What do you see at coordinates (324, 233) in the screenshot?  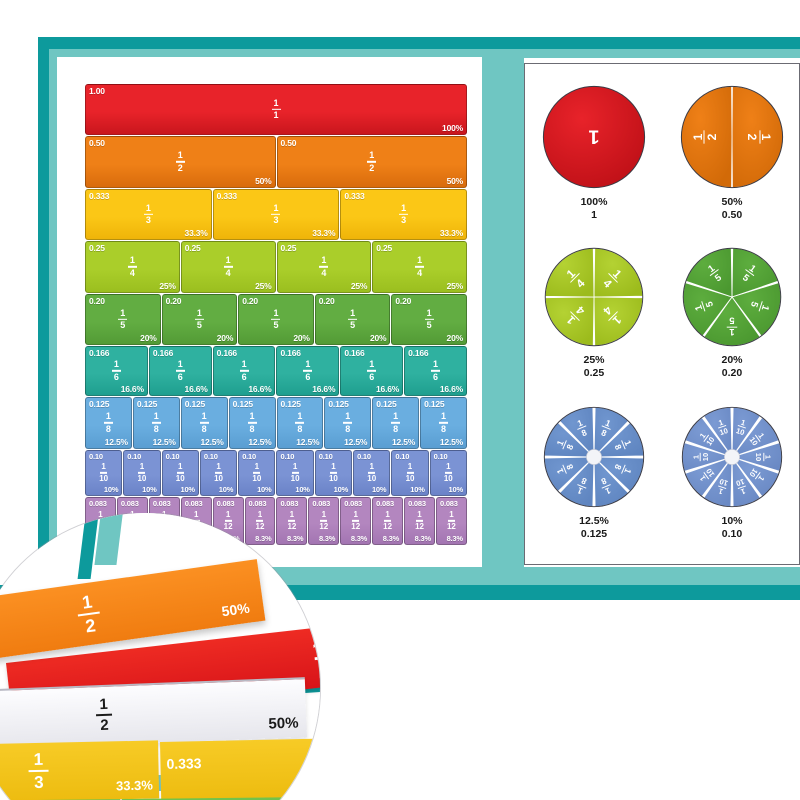 I see `tile-percent: 33.3%` at bounding box center [324, 233].